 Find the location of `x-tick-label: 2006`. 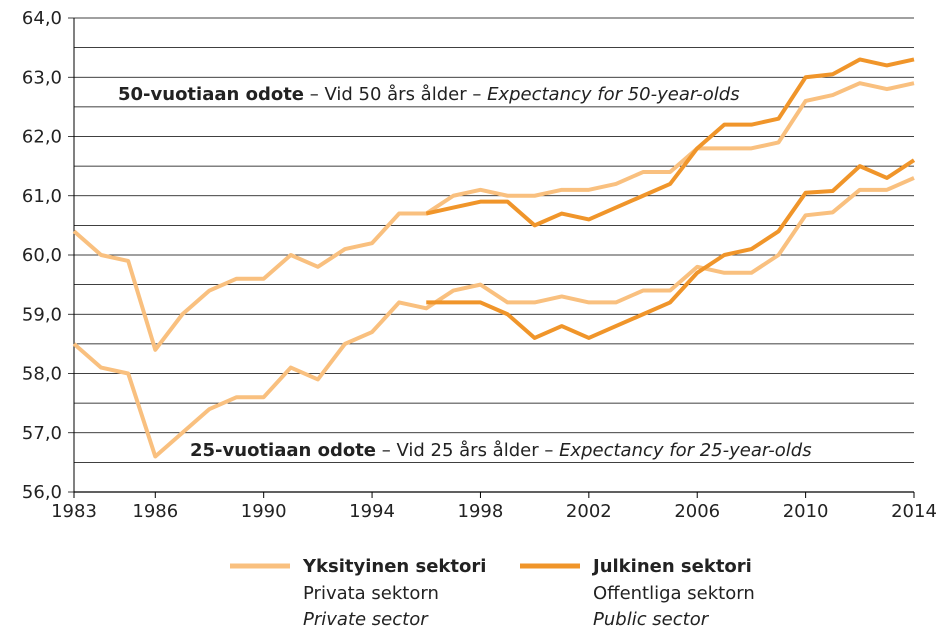

x-tick-label: 2006 is located at coordinates (697, 511).